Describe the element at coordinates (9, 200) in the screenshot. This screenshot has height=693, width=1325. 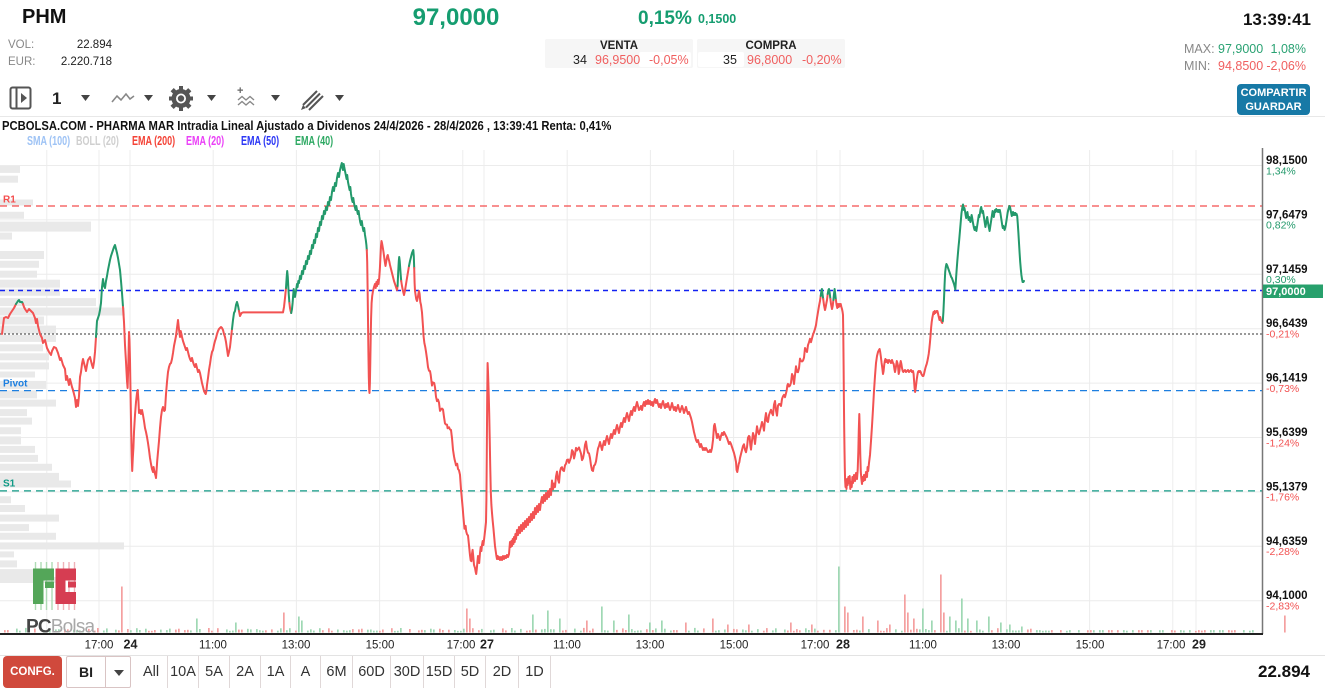
I see `svg-text: R1` at that location.